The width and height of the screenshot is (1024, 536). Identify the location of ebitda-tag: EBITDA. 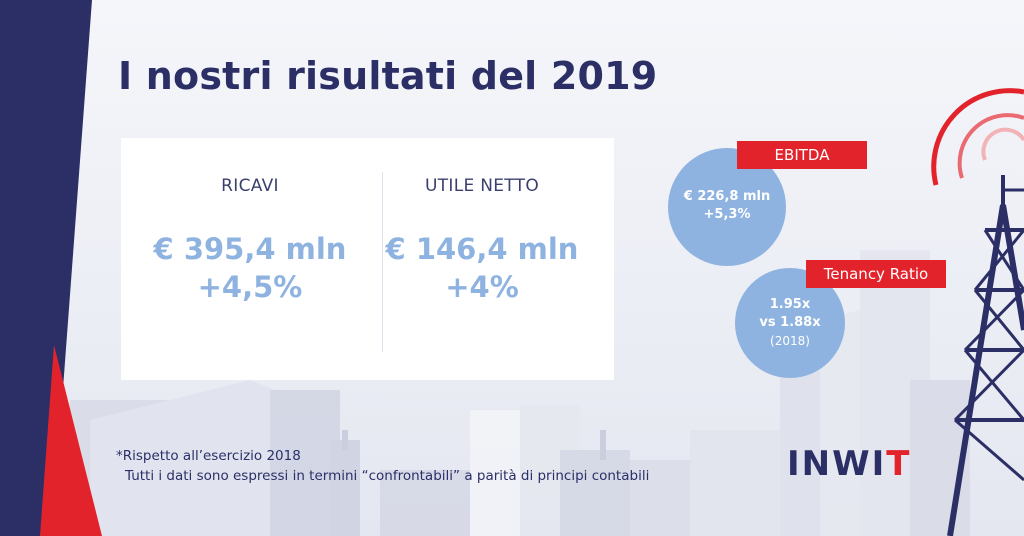
(802, 155).